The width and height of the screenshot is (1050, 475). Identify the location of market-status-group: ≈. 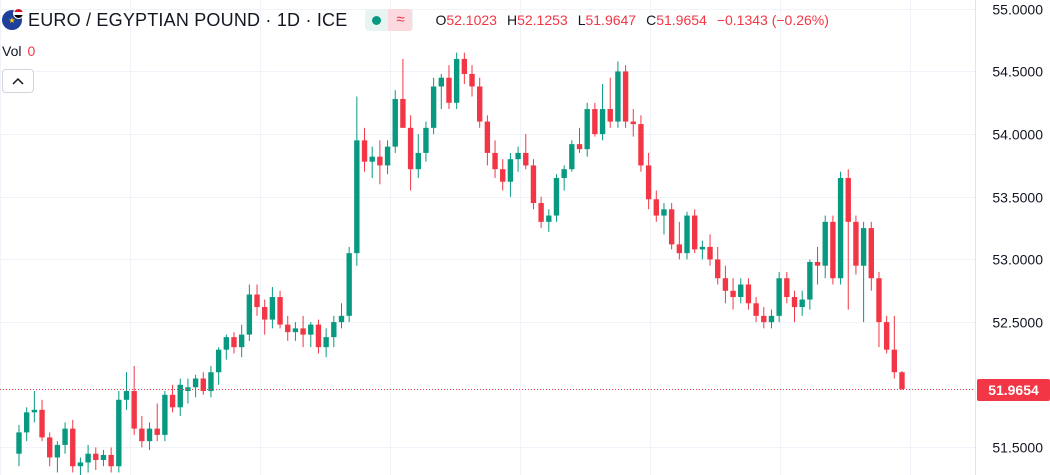
(389, 20).